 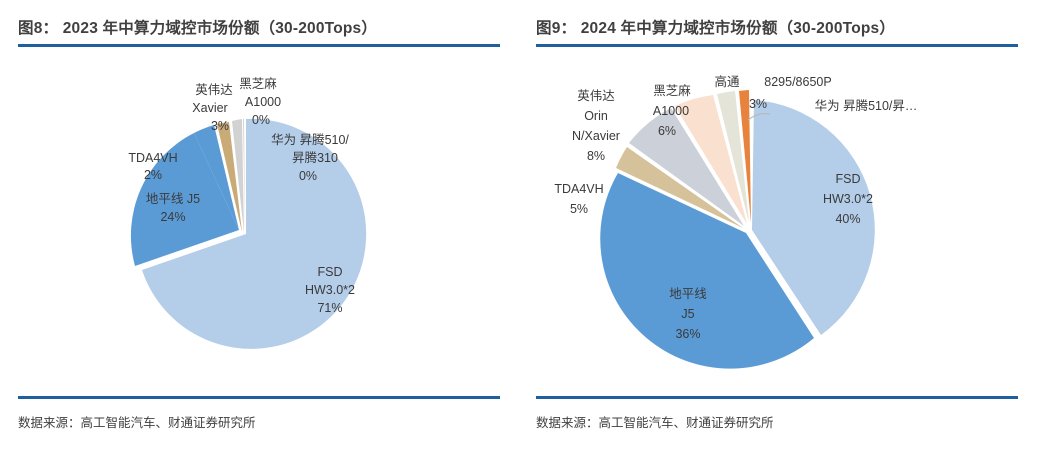 What do you see at coordinates (797, 82) in the screenshot?
I see `svg-text: 8295/8650P` at bounding box center [797, 82].